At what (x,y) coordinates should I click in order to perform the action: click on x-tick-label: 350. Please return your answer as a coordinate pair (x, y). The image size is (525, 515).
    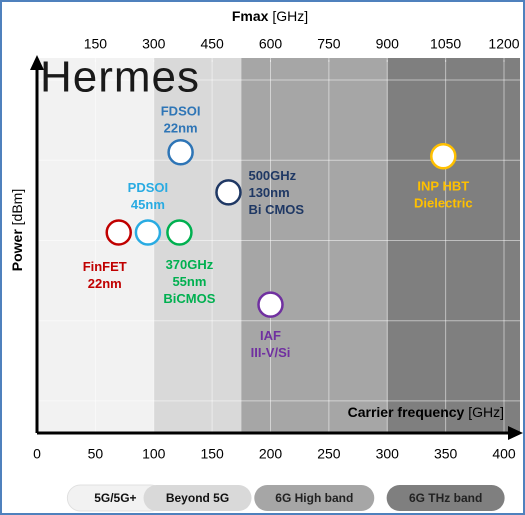
    Looking at the image, I should click on (446, 454).